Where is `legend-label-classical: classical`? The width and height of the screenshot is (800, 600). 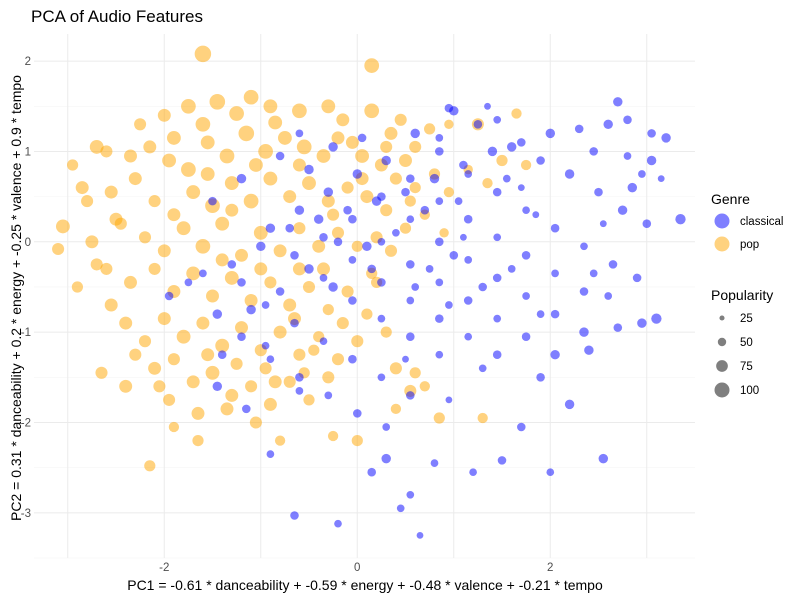 legend-label-classical: classical is located at coordinates (761, 222).